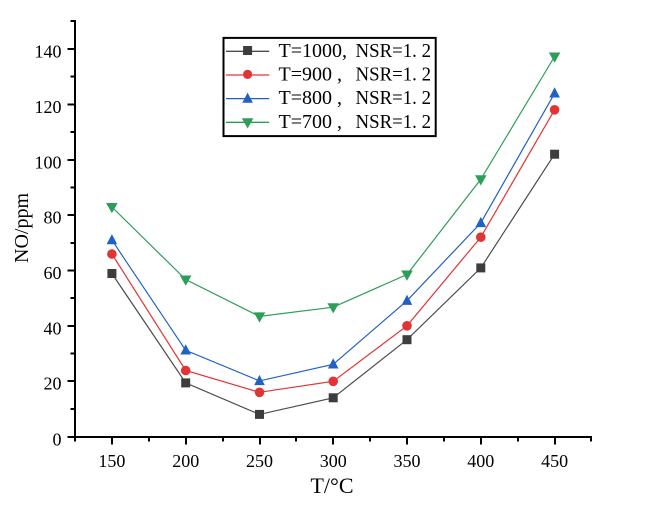 The image size is (650, 505). What do you see at coordinates (311, 75) in the screenshot?
I see `svg-text: T=900 ,` at bounding box center [311, 75].